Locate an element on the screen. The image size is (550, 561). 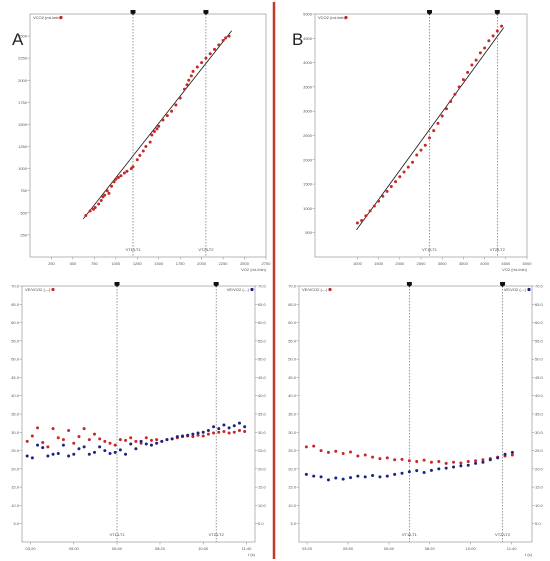
legend-label-right: VE/VO2 (---) is located at coordinates (238, 289).